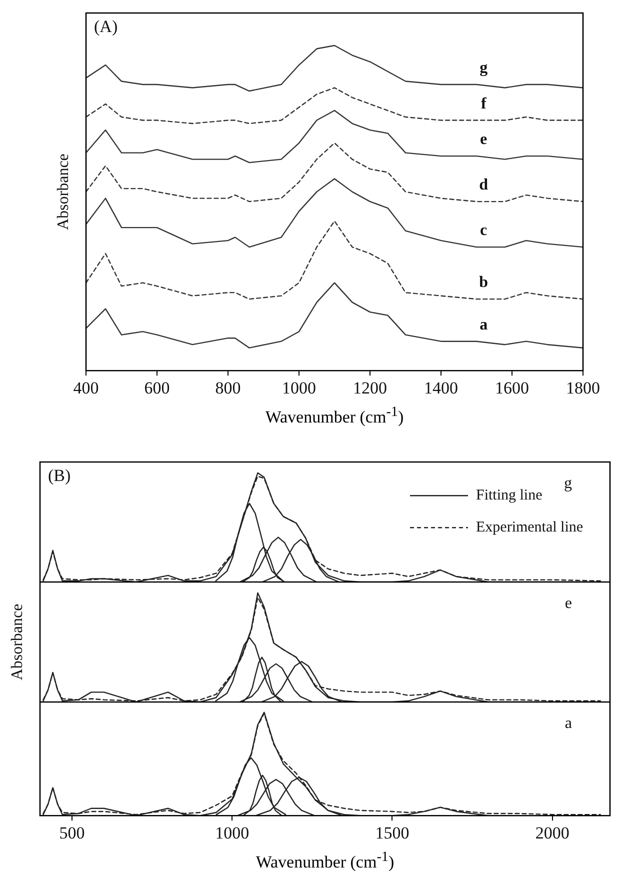 The width and height of the screenshot is (625, 872). What do you see at coordinates (370, 388) in the screenshot?
I see `x-tick-label: 1200` at bounding box center [370, 388].